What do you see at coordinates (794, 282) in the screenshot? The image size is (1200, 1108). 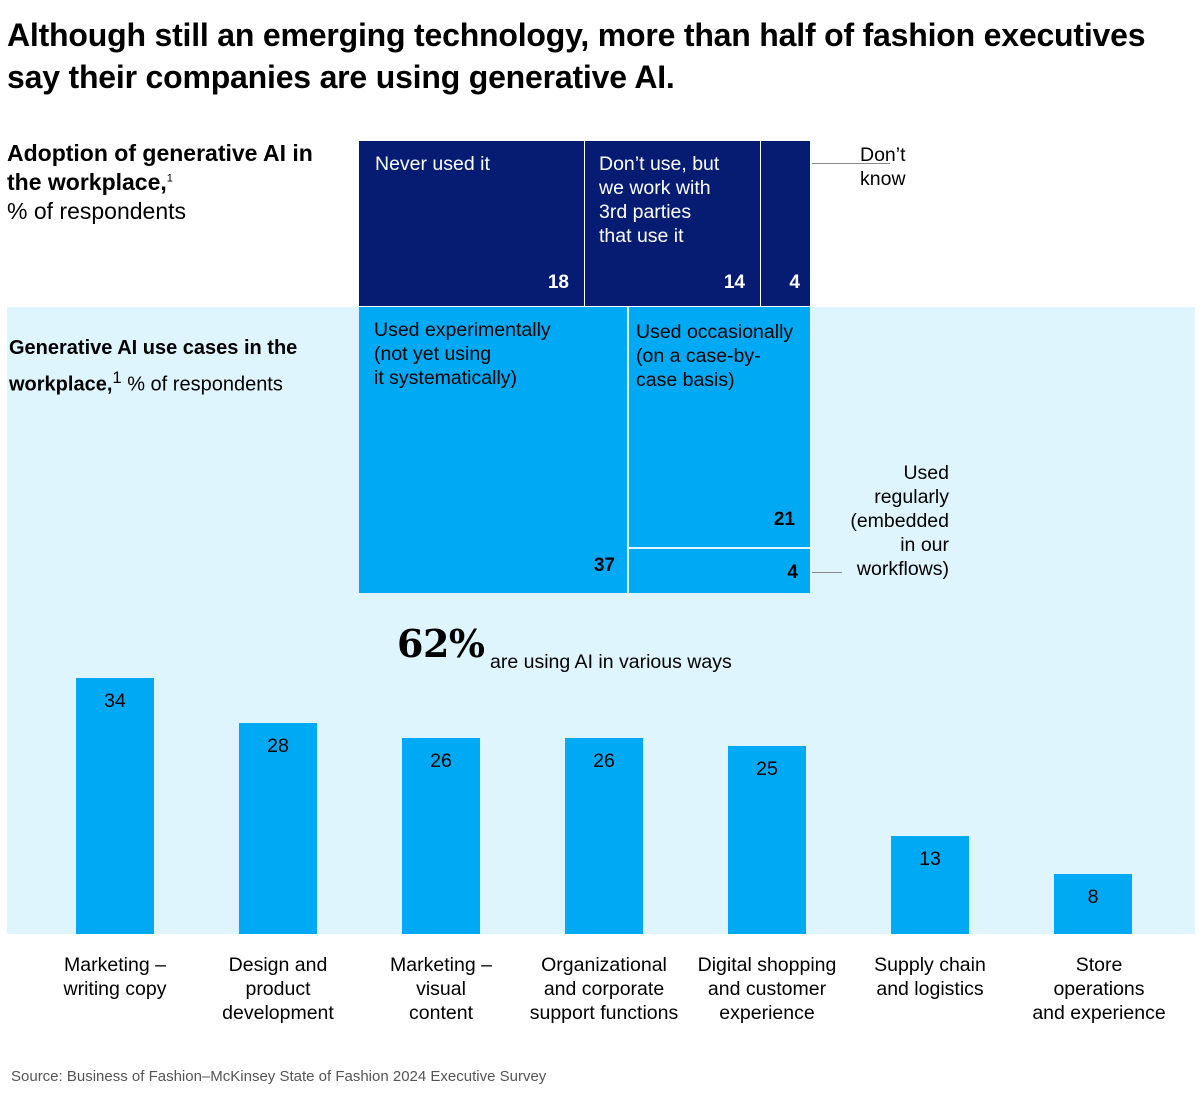 I see `treemap-value-dont-know: 4` at bounding box center [794, 282].